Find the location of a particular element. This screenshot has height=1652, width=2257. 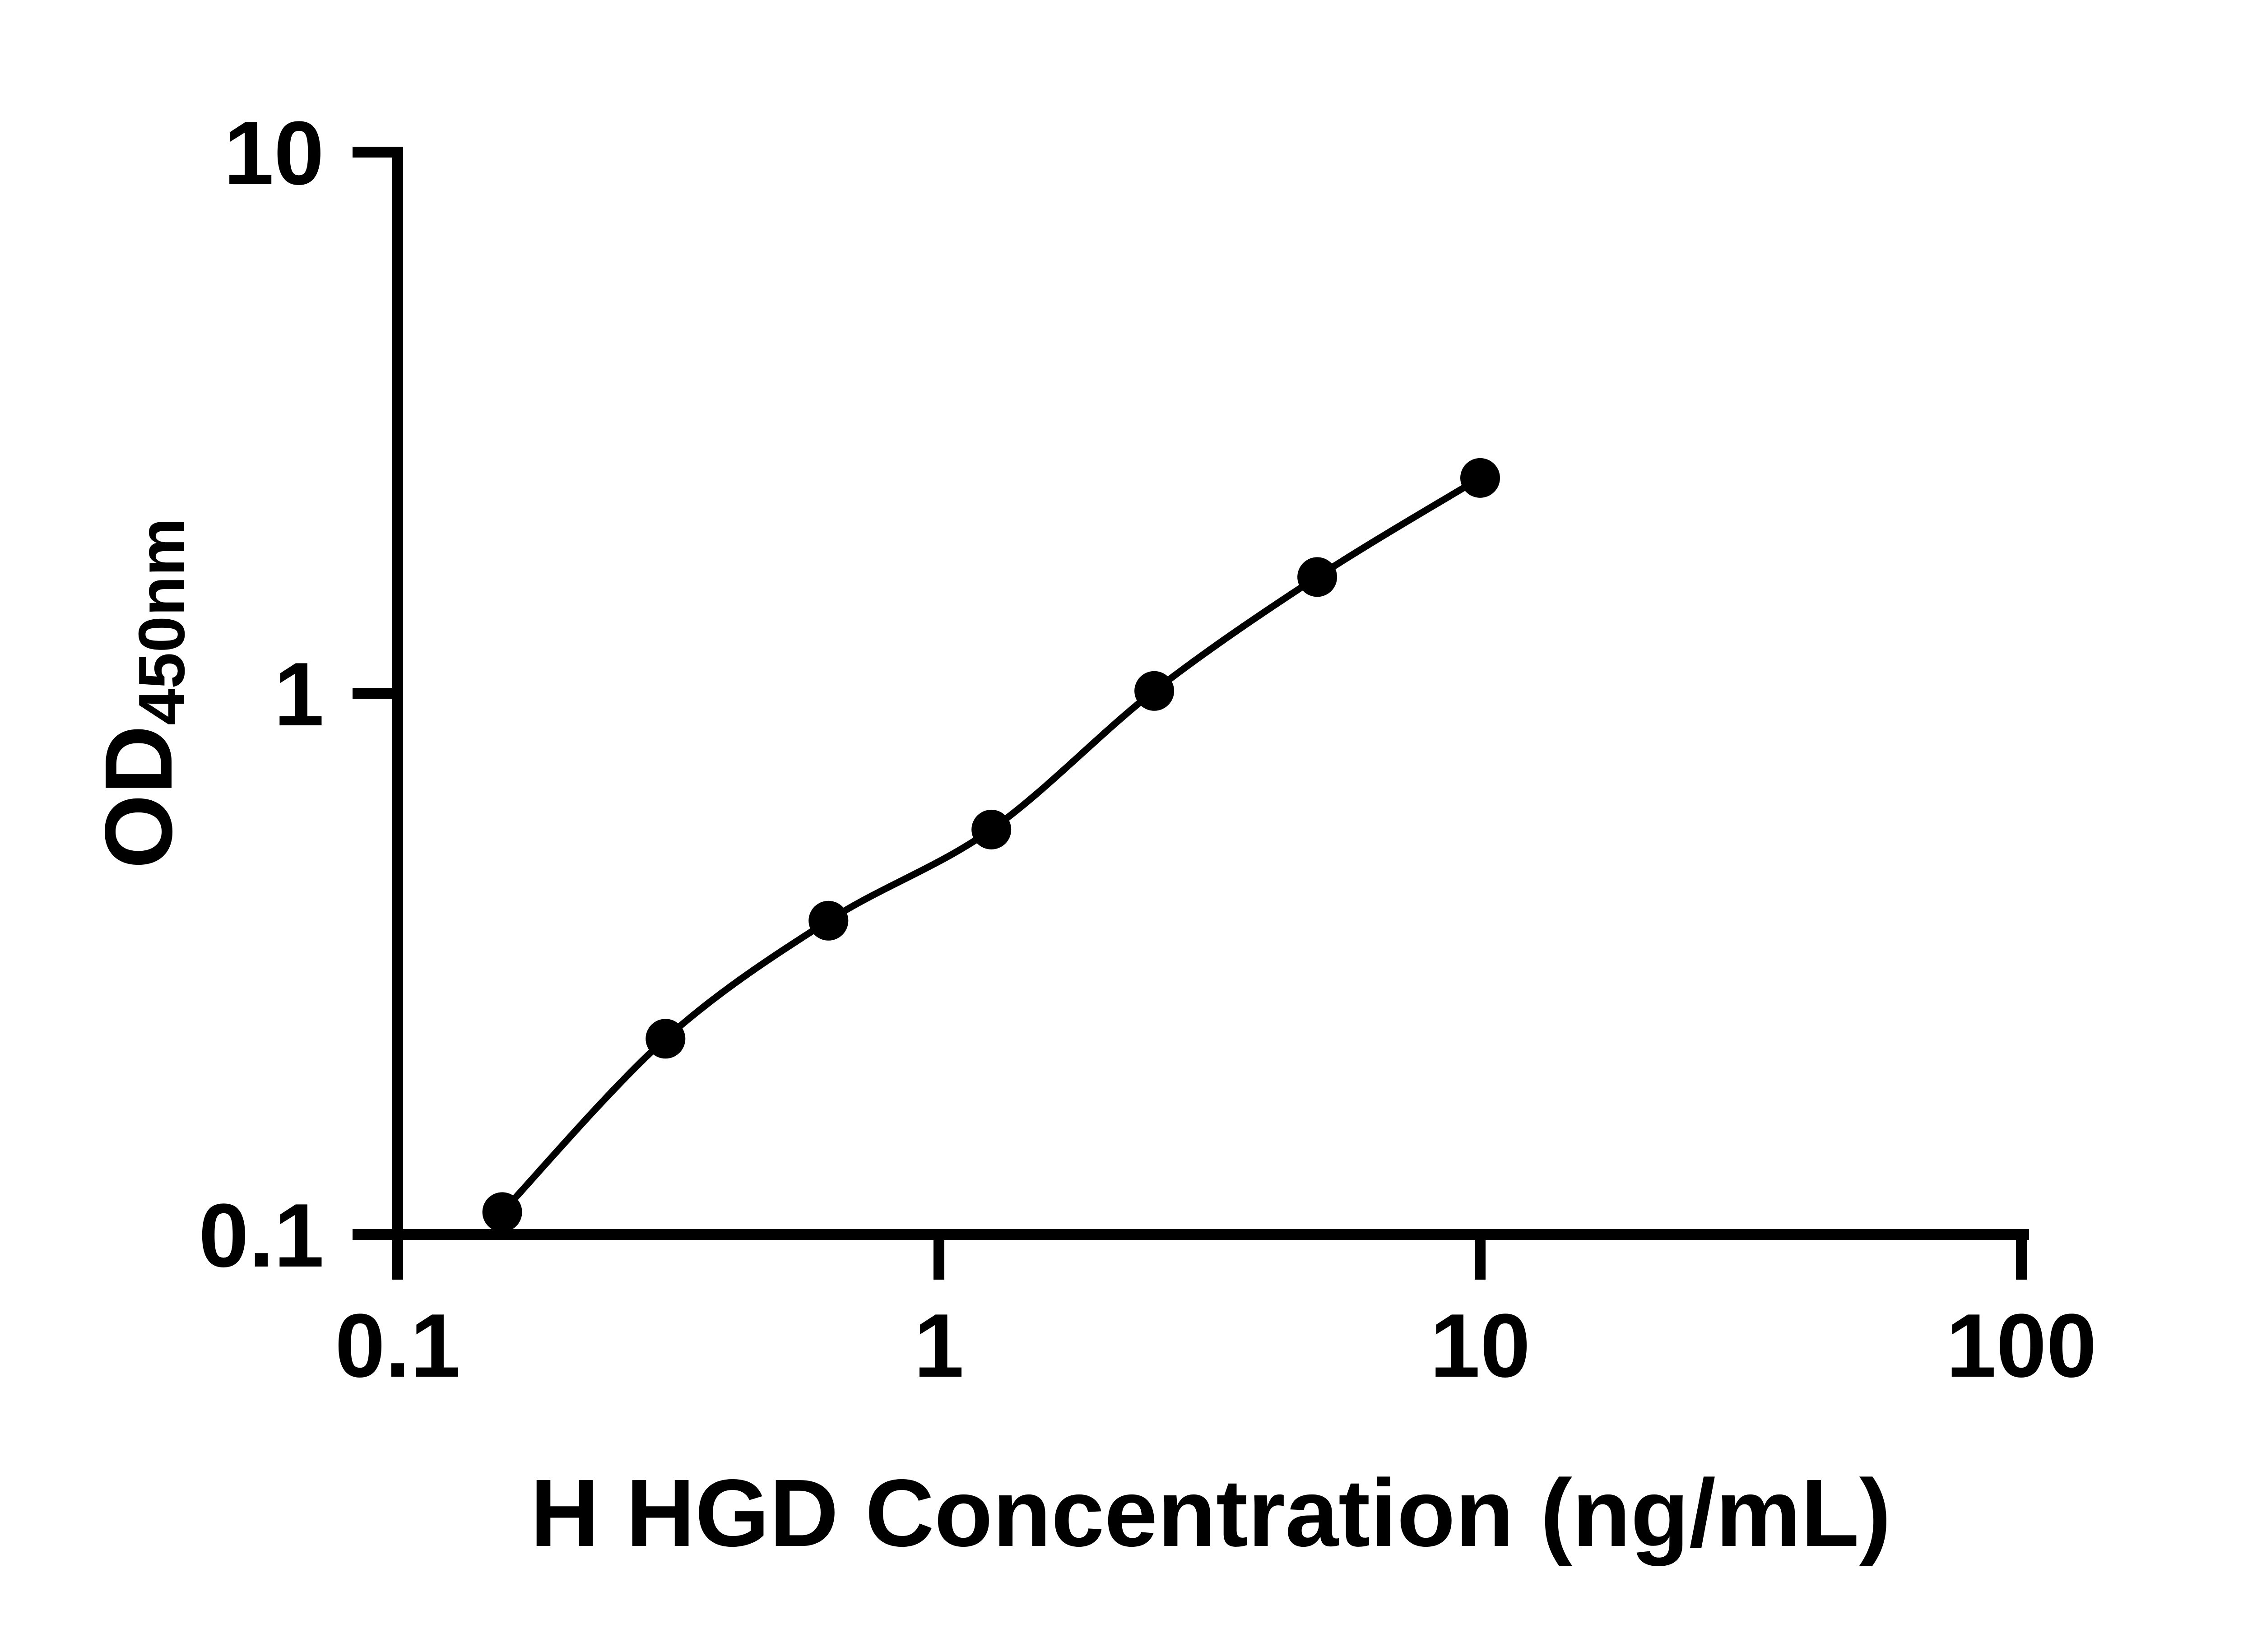

y-axis-title: OD450nm is located at coordinates (141, 693).